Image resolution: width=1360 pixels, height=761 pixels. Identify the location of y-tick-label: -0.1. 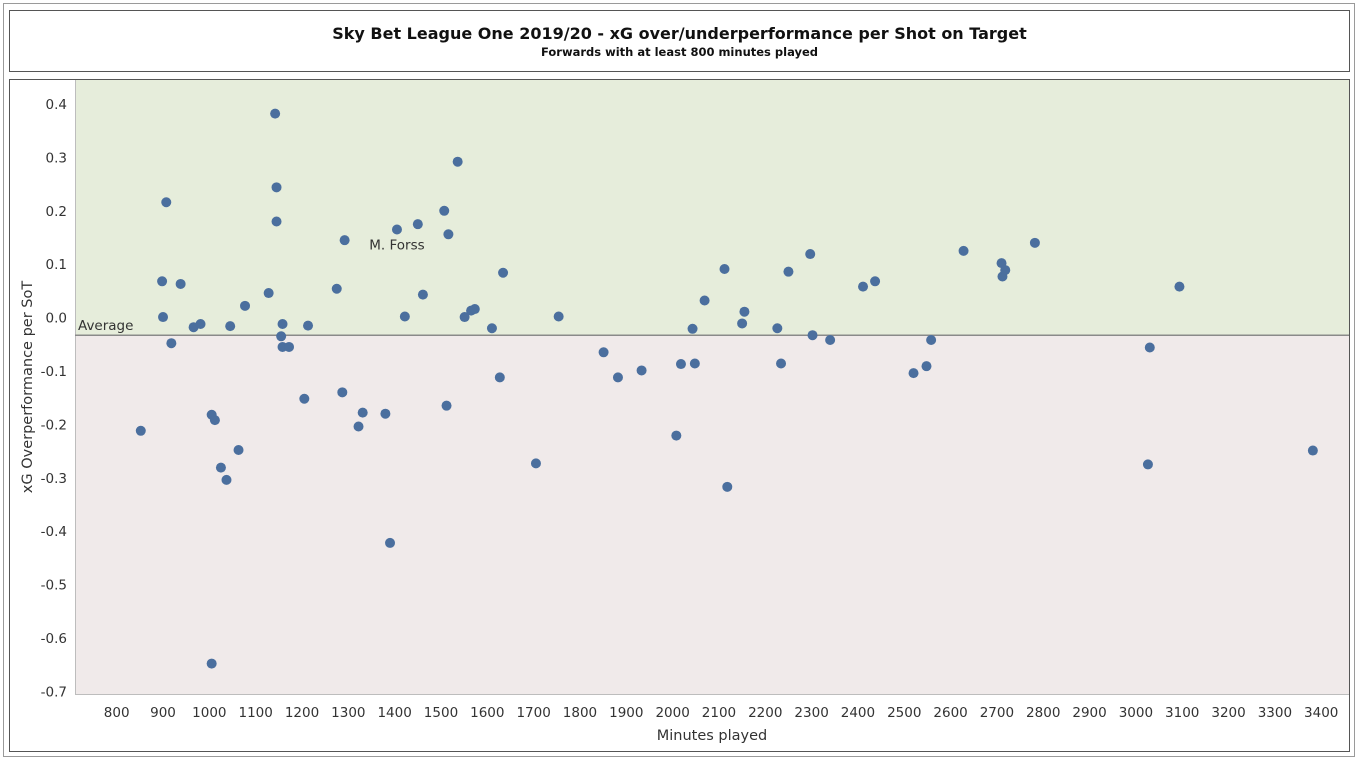
(54, 372).